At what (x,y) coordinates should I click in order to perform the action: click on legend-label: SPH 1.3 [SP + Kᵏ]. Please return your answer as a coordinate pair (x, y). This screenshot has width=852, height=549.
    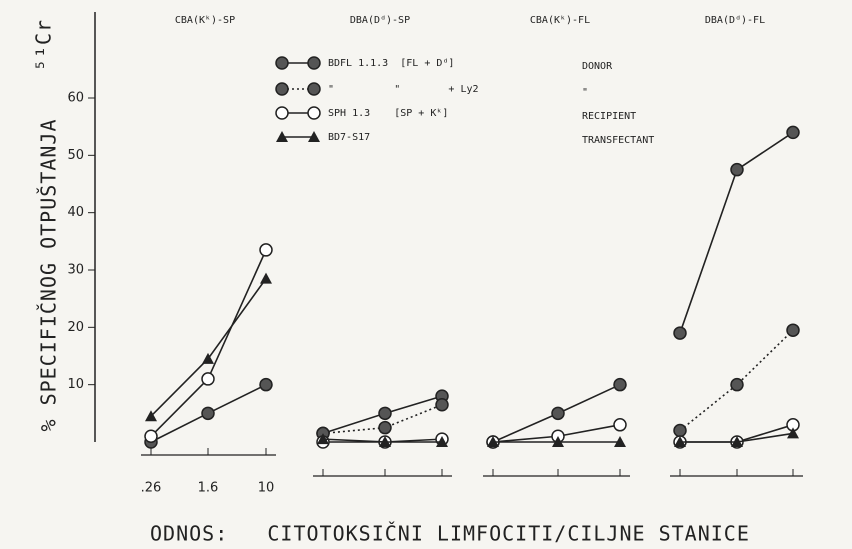
    Looking at the image, I should click on (388, 113).